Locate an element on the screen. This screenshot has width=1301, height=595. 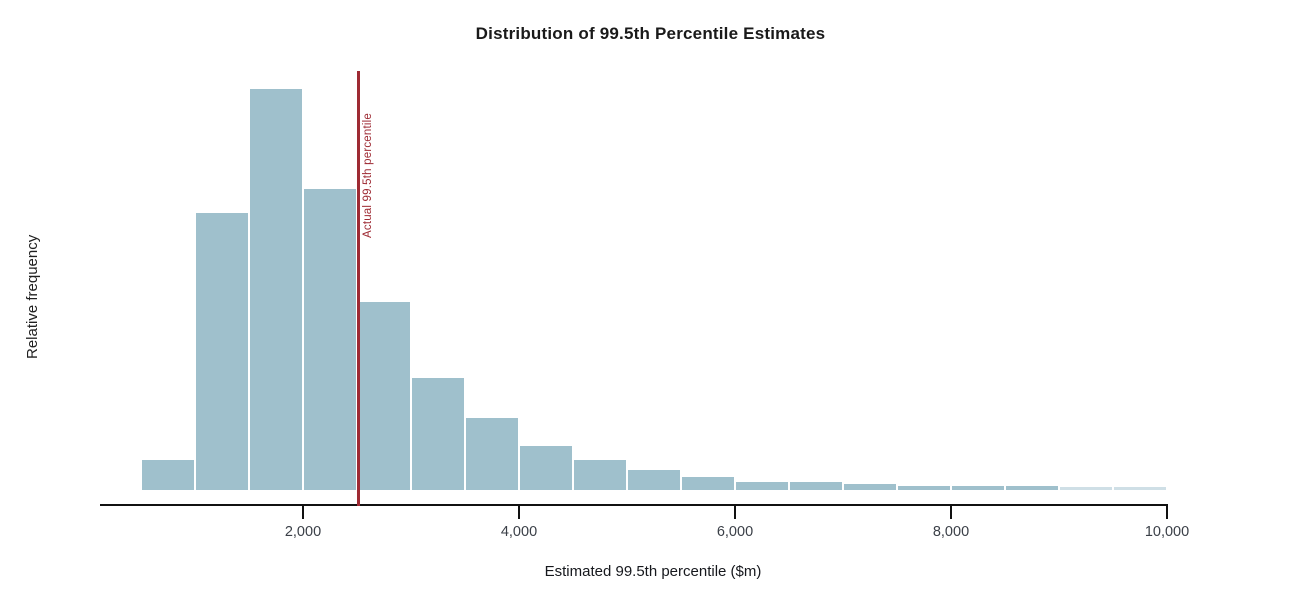
x-tick-label: 10,000 is located at coordinates (1167, 532).